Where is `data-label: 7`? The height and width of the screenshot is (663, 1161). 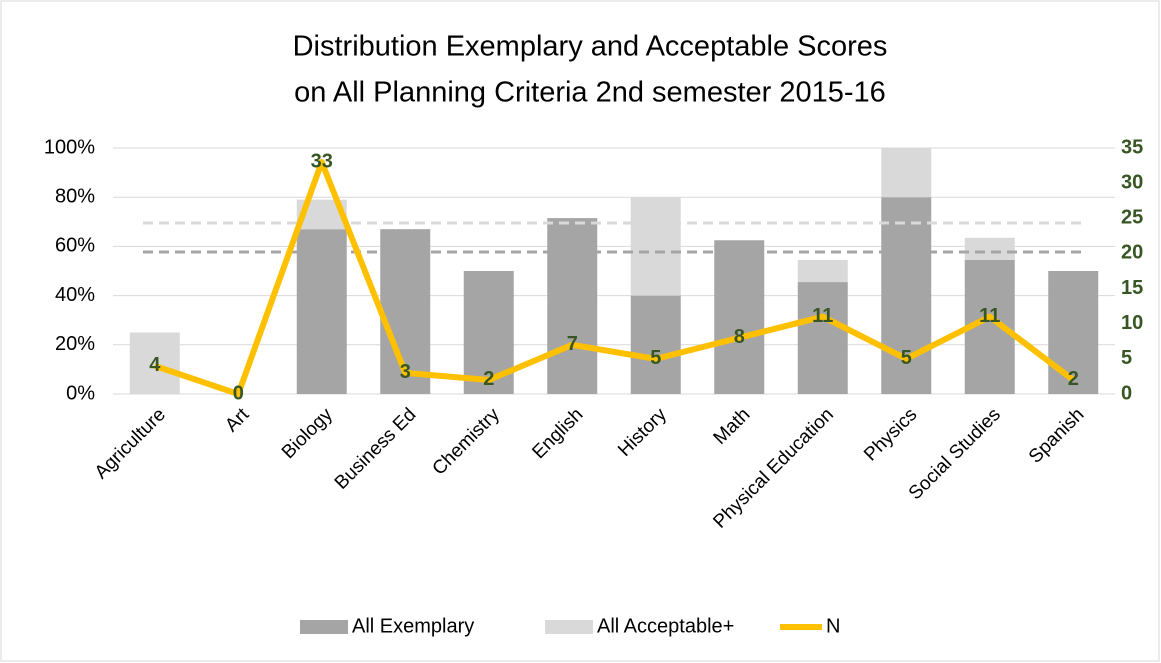 data-label: 7 is located at coordinates (572, 344).